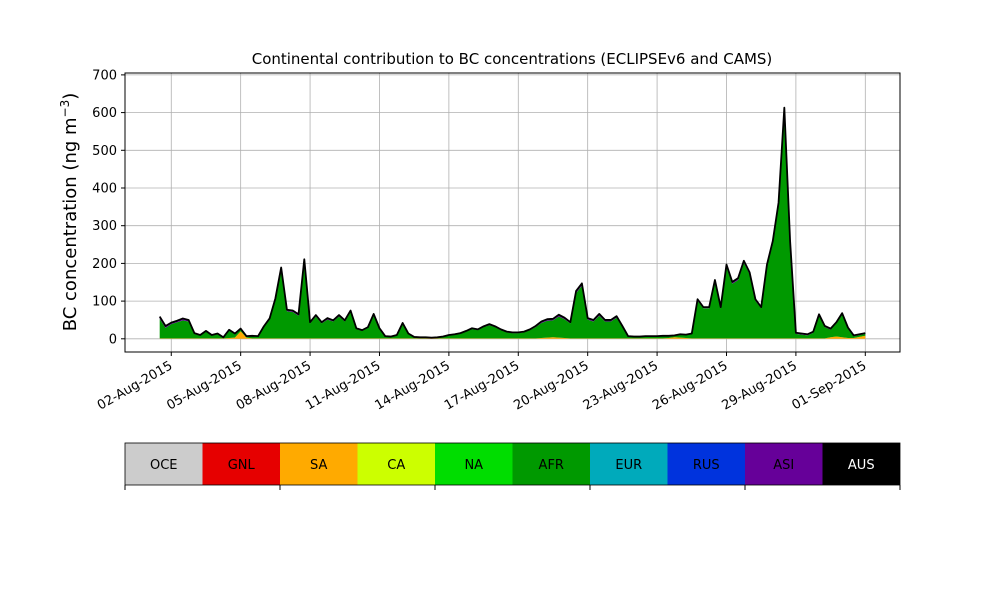 This screenshot has width=1000, height=600. I want to click on legend-frame, so click(512, 464).